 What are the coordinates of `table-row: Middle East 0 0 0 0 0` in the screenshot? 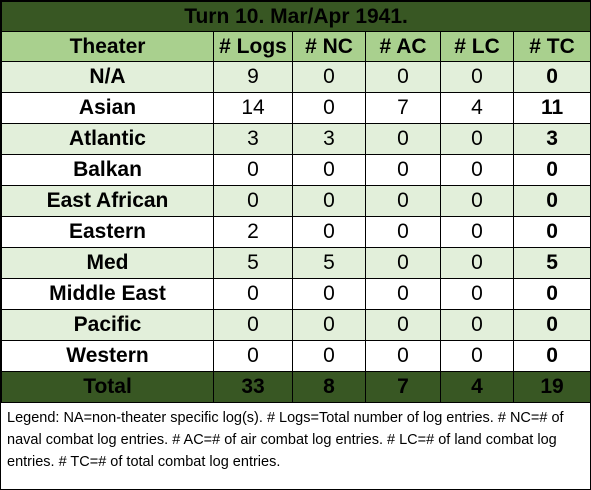 It's located at (296, 294).